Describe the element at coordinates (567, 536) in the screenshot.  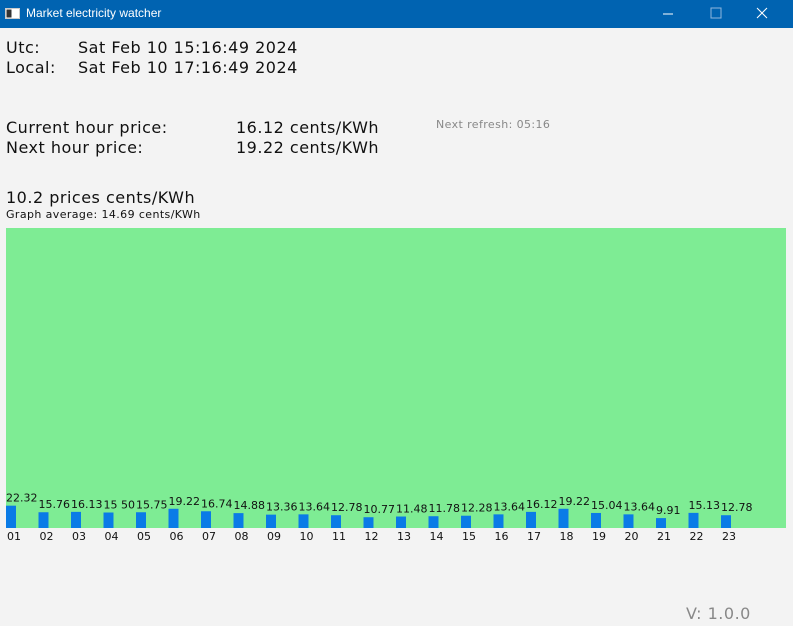
I see `x-tick-label: 18` at that location.